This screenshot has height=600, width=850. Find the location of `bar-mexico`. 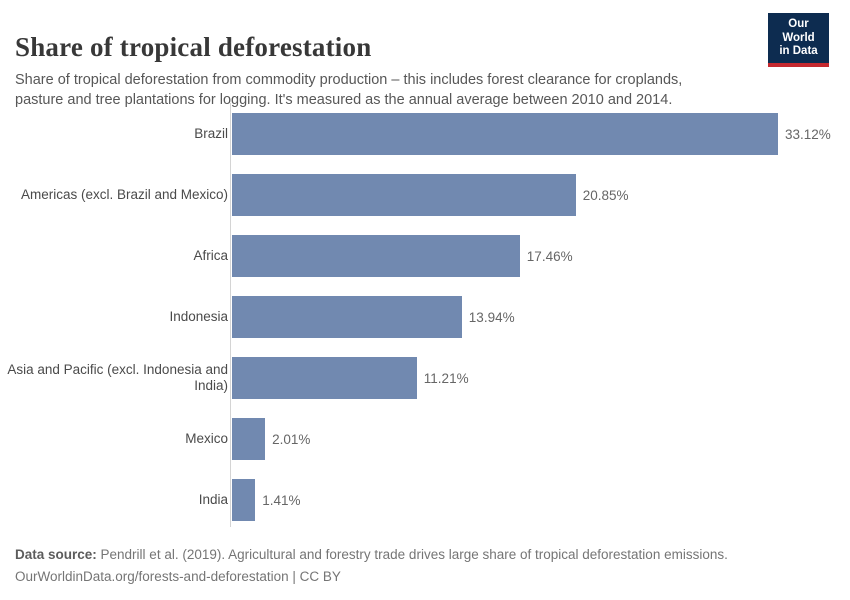

bar-mexico is located at coordinates (249, 439).